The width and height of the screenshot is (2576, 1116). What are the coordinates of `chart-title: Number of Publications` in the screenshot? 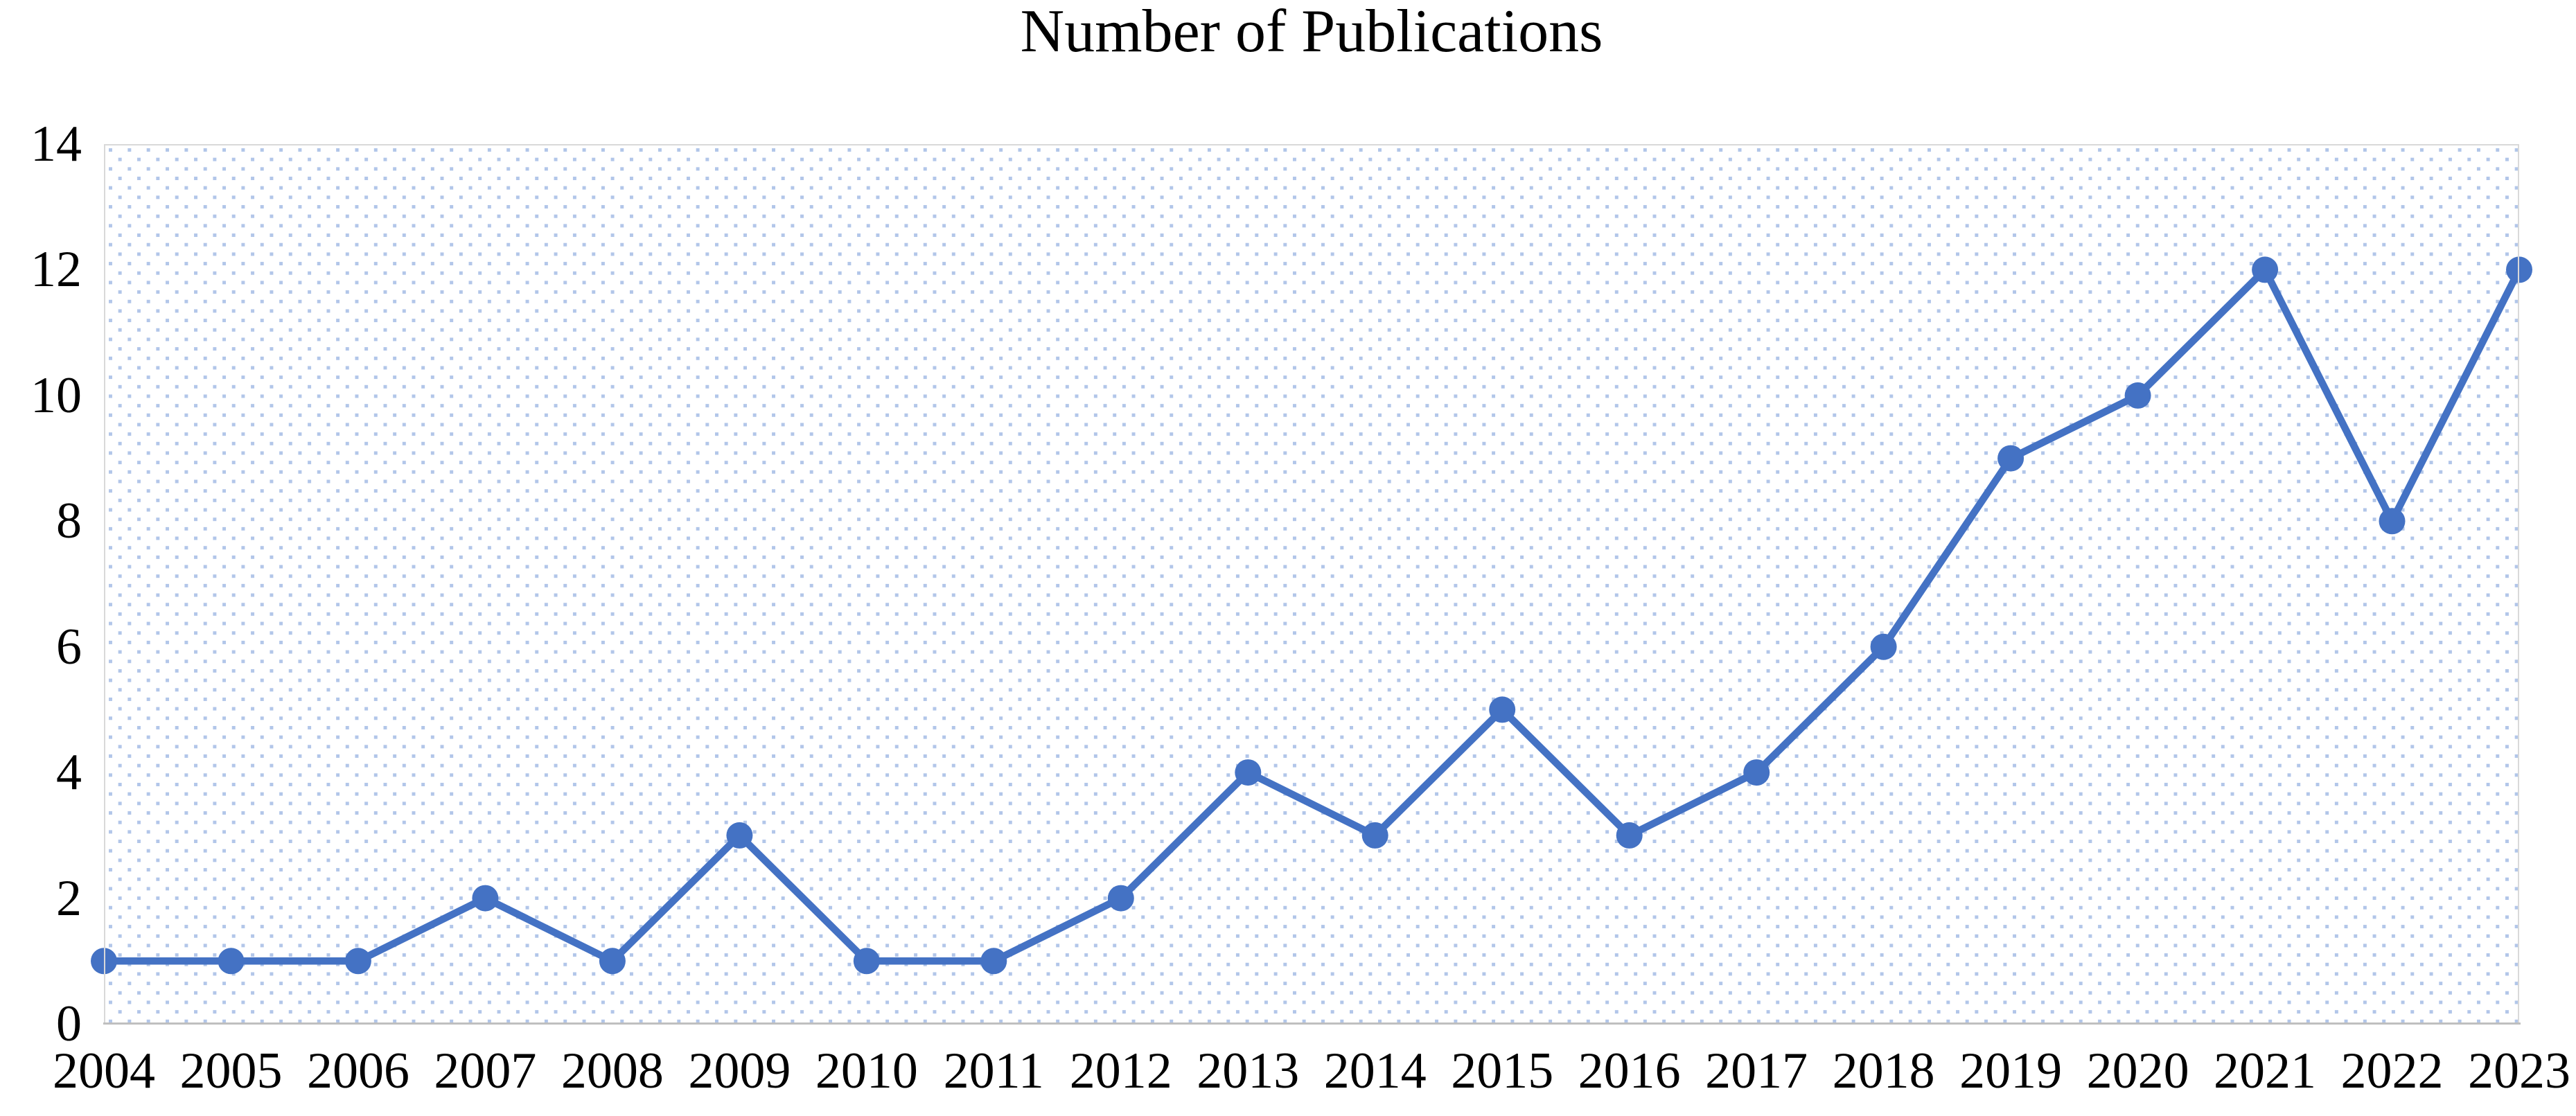 It's located at (1311, 32).